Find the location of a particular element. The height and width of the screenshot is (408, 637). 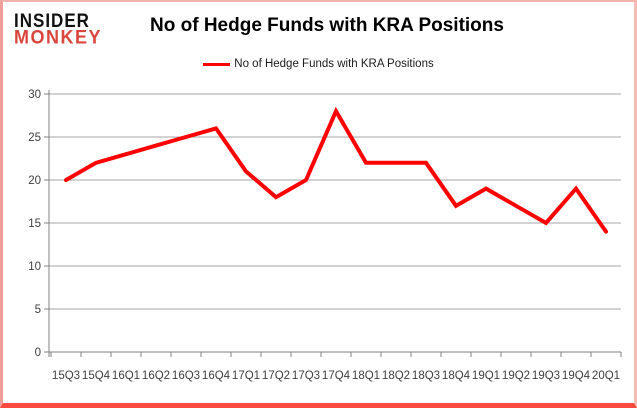

x-axis-label: 15Q3 is located at coordinates (66, 376).